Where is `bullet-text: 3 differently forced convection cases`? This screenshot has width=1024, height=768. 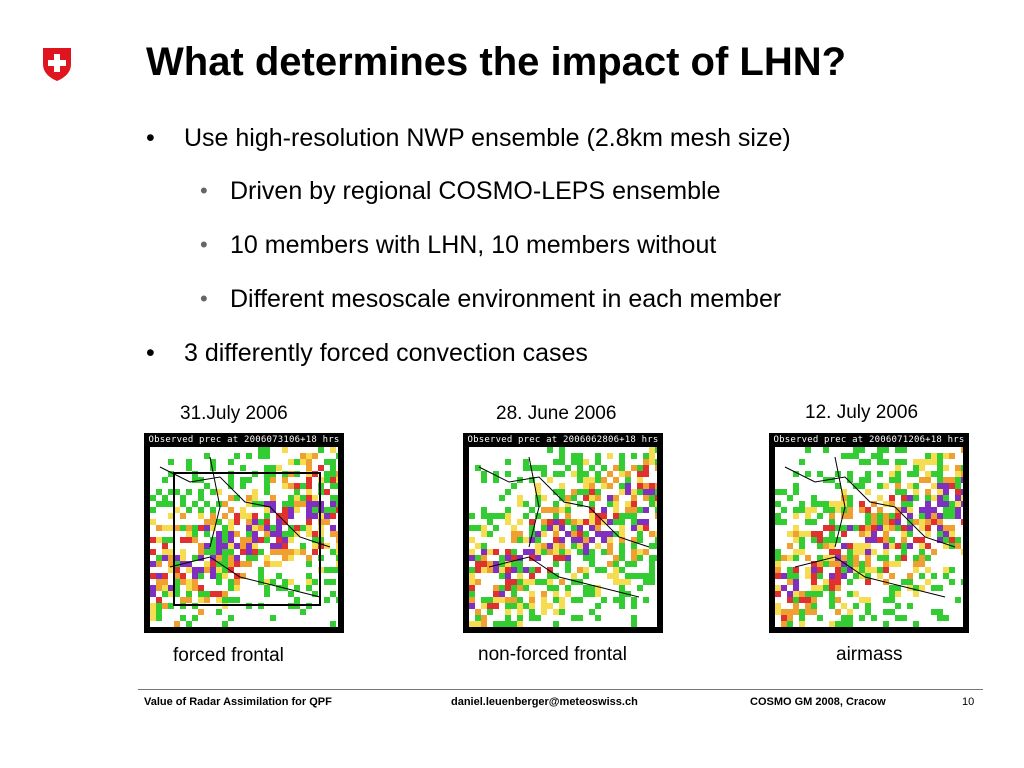 bullet-text: 3 differently forced convection cases is located at coordinates (386, 353).